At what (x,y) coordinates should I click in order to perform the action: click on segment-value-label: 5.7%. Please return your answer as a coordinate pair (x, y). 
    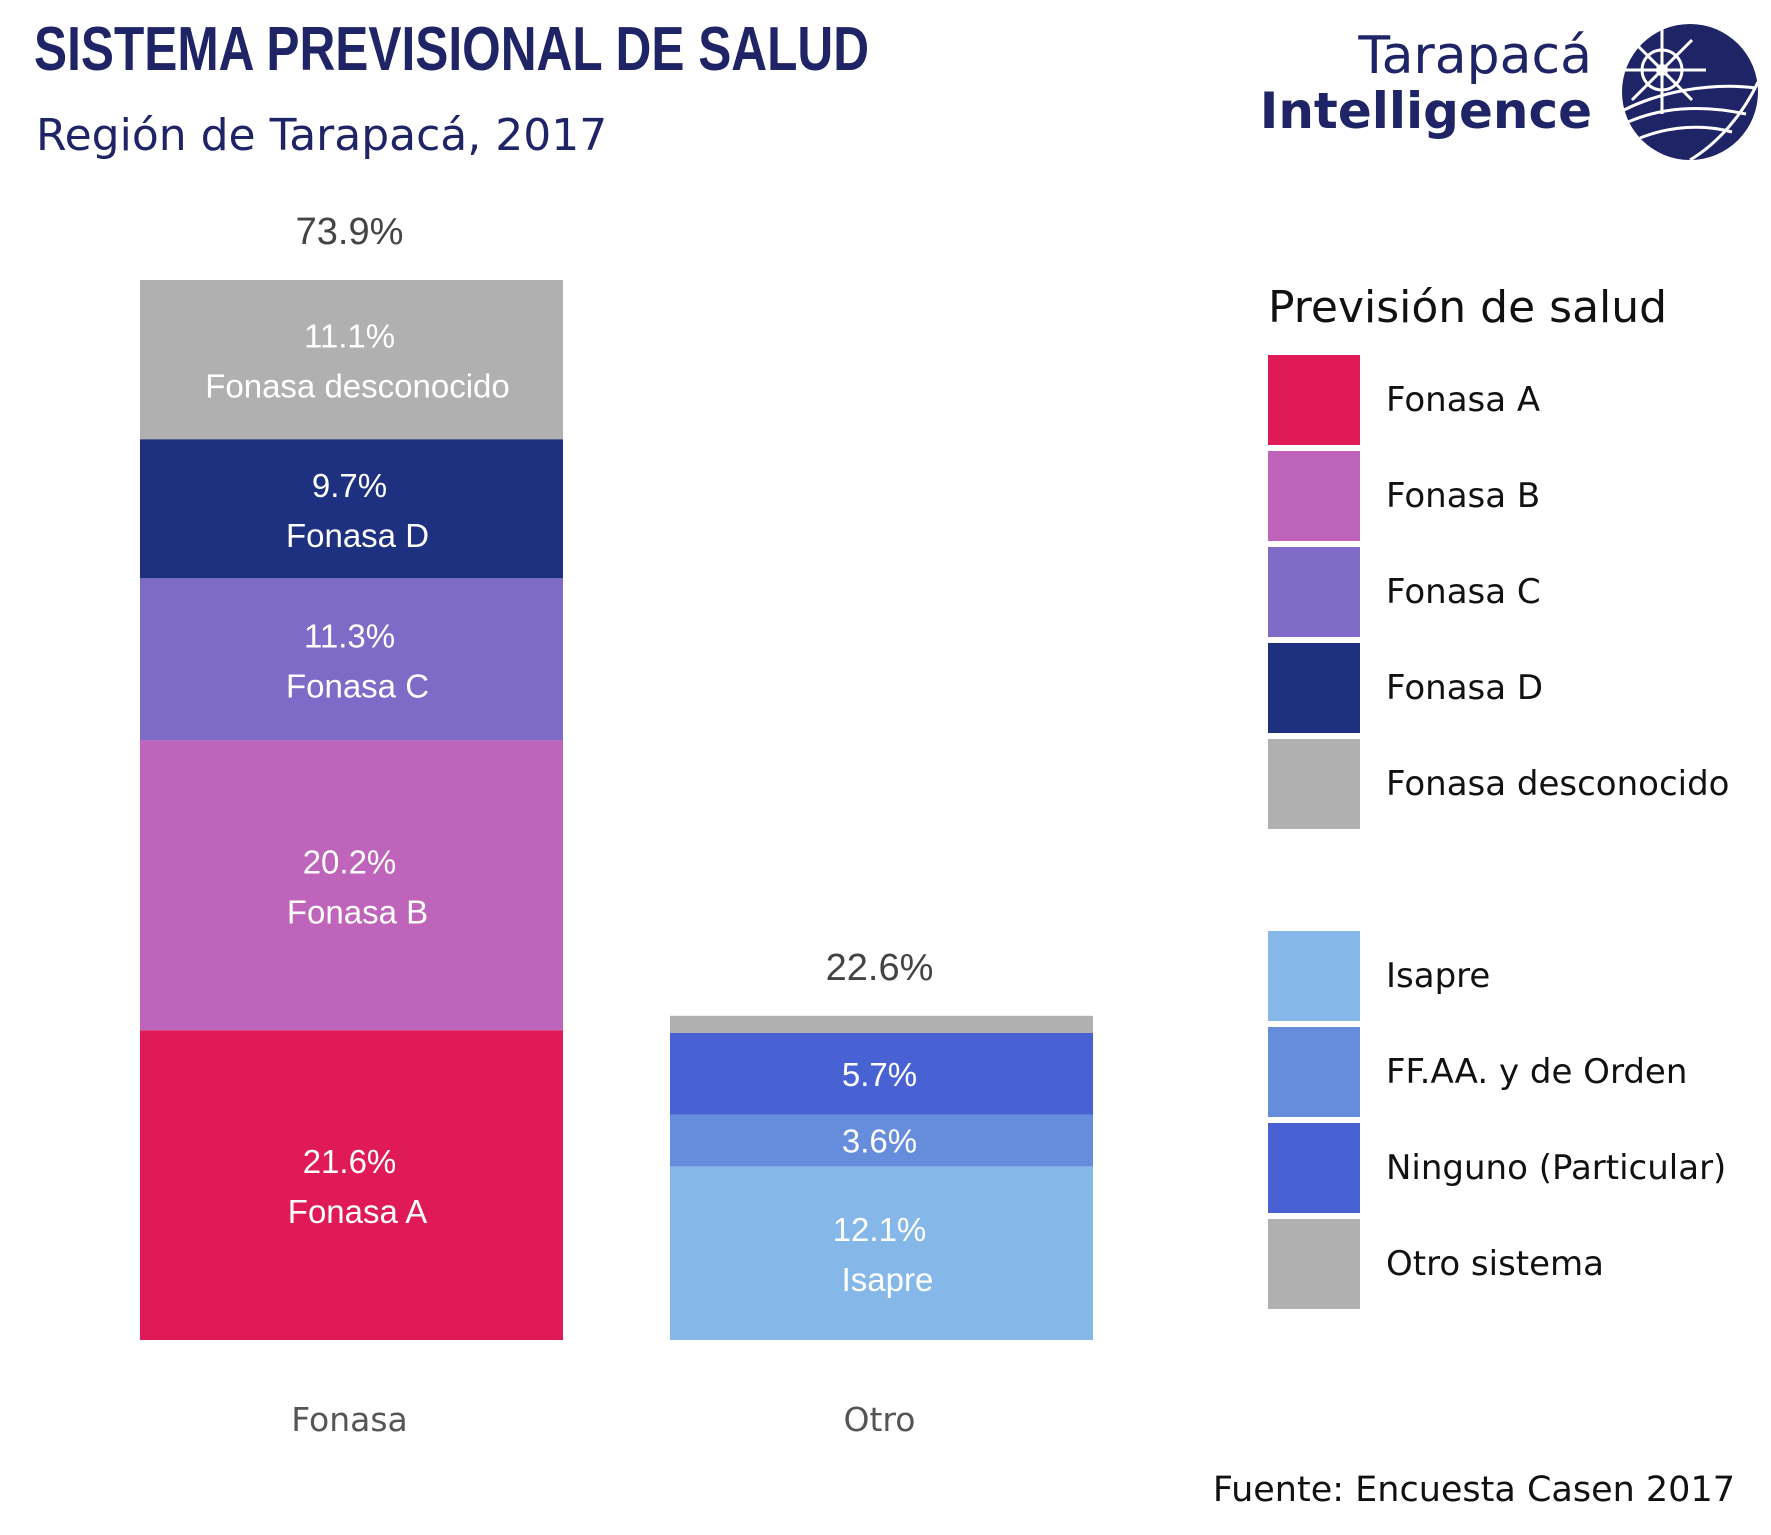
    Looking at the image, I should click on (879, 1074).